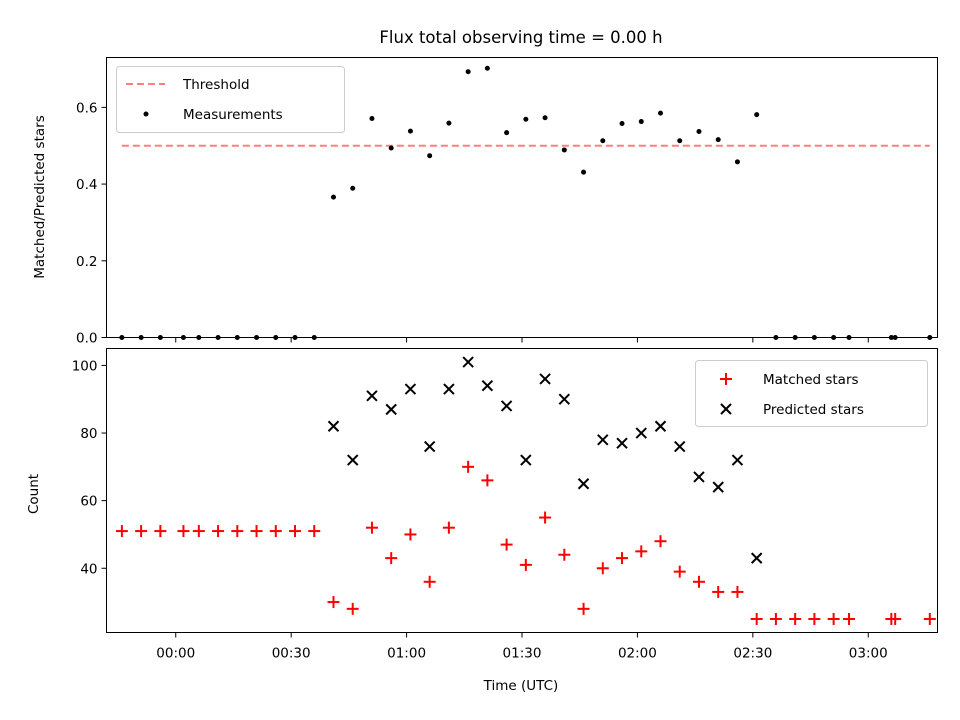 Image resolution: width=960 pixels, height=720 pixels. What do you see at coordinates (521, 686) in the screenshot?
I see `bottom-xlabel: Time (UTC)` at bounding box center [521, 686].